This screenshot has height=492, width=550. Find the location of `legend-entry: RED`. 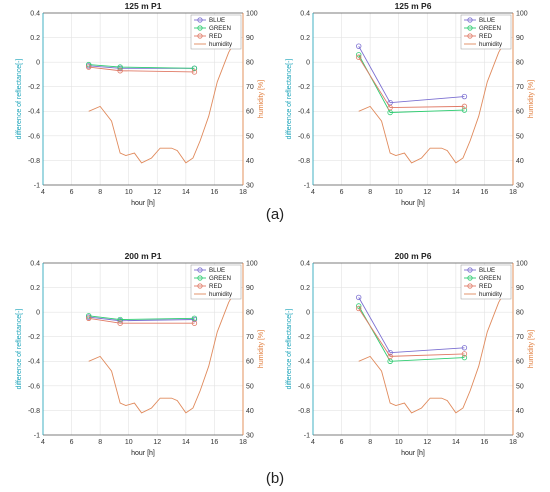

legend-entry: RED is located at coordinates (486, 286).